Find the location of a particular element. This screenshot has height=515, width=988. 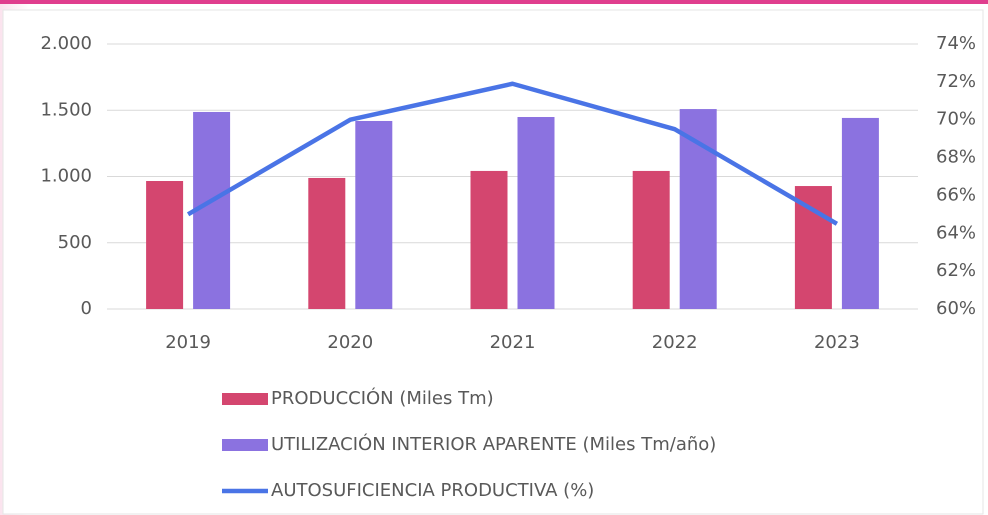

y-tick-label: 0 is located at coordinates (86, 308).